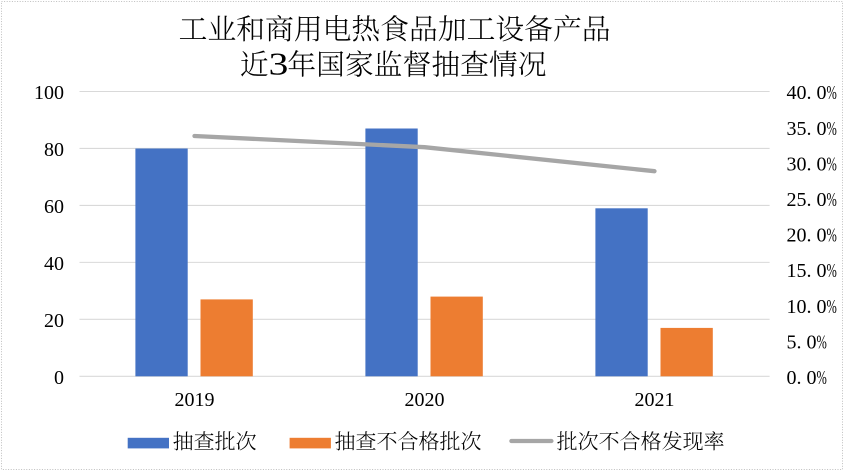  I want to click on svg-text: 35., so click(799, 129).